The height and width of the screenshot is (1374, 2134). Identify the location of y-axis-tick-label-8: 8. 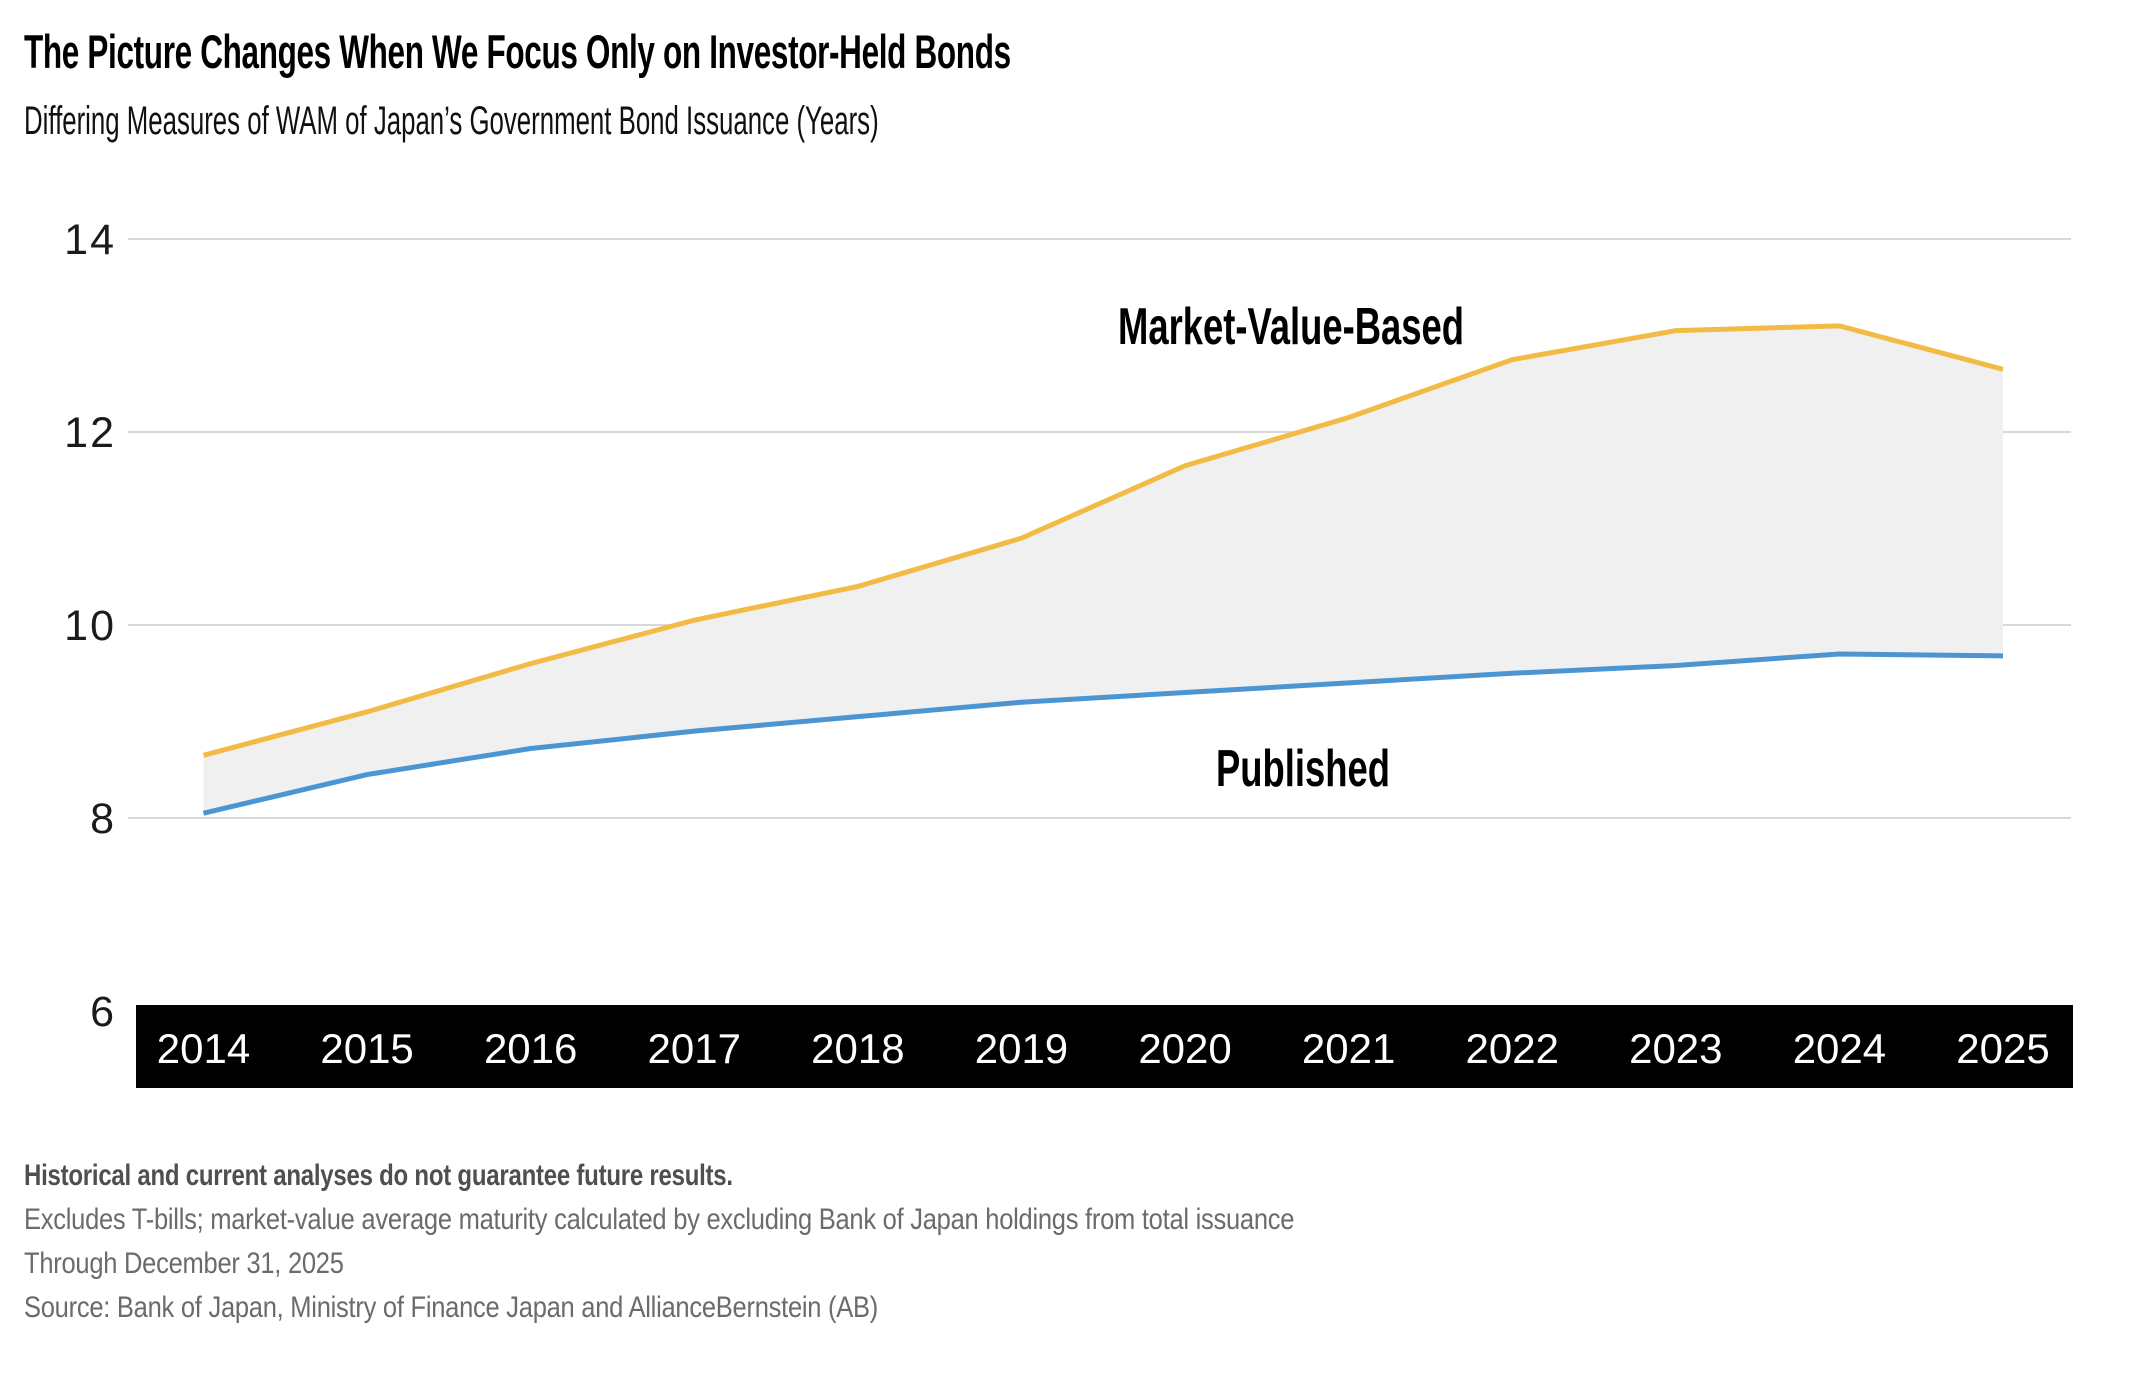
(103, 819).